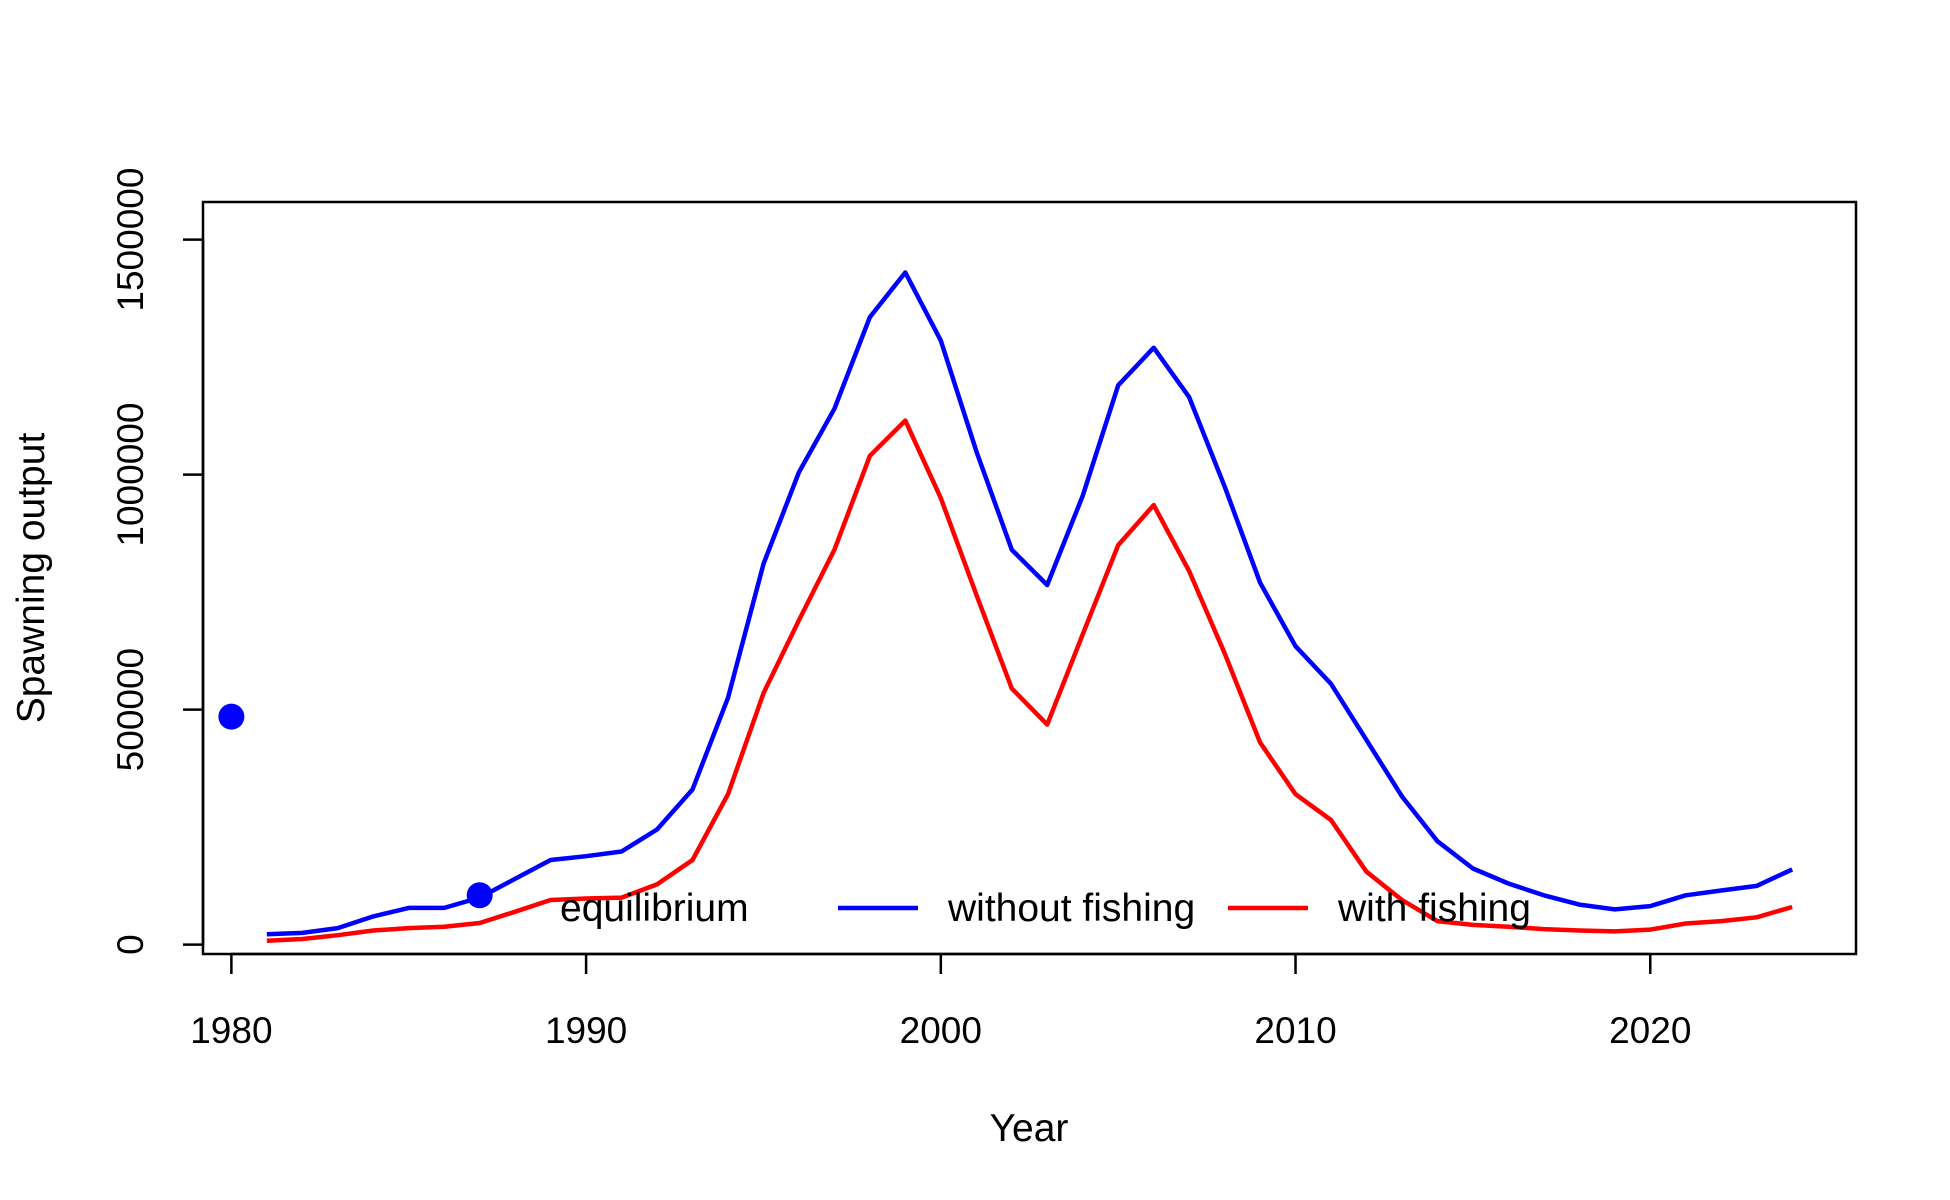 This screenshot has width=1950, height=1200. Describe the element at coordinates (130, 475) in the screenshot. I see `y-tick-label: 1000000` at that location.